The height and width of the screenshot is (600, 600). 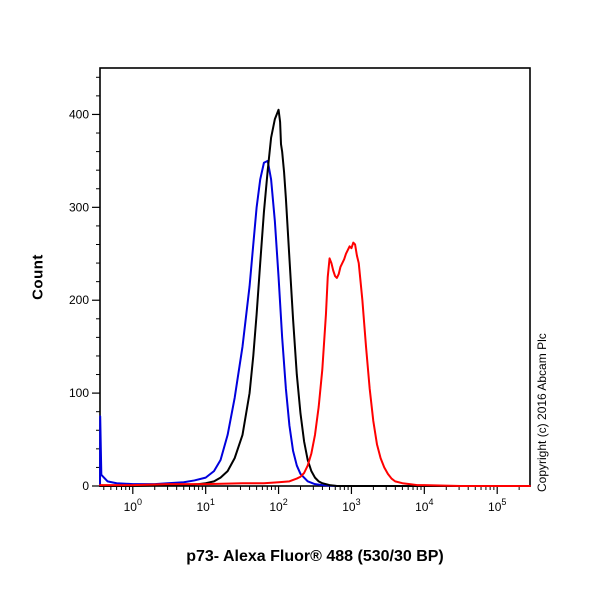 What do you see at coordinates (79, 300) in the screenshot?
I see `y-tick-label: 200` at bounding box center [79, 300].